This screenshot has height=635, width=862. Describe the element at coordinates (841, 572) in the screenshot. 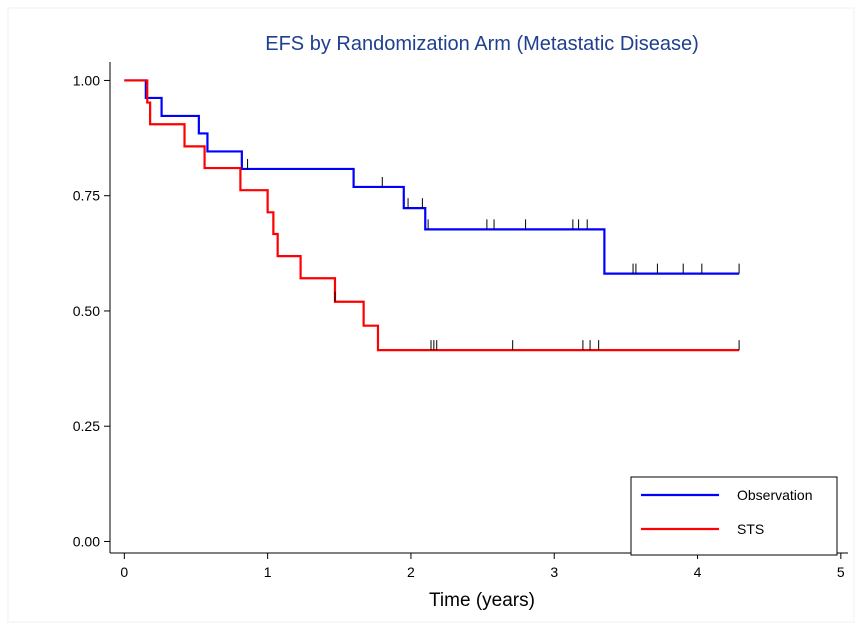

I see `x-tick-label: 5` at that location.